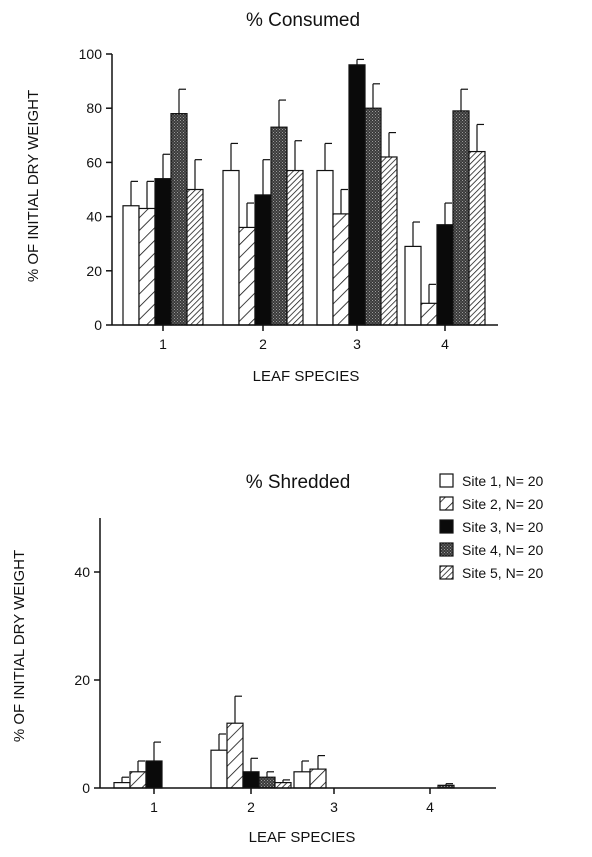 The image size is (592, 857). Describe the element at coordinates (86, 788) in the screenshot. I see `shredded-y-tick-label: 0` at that location.